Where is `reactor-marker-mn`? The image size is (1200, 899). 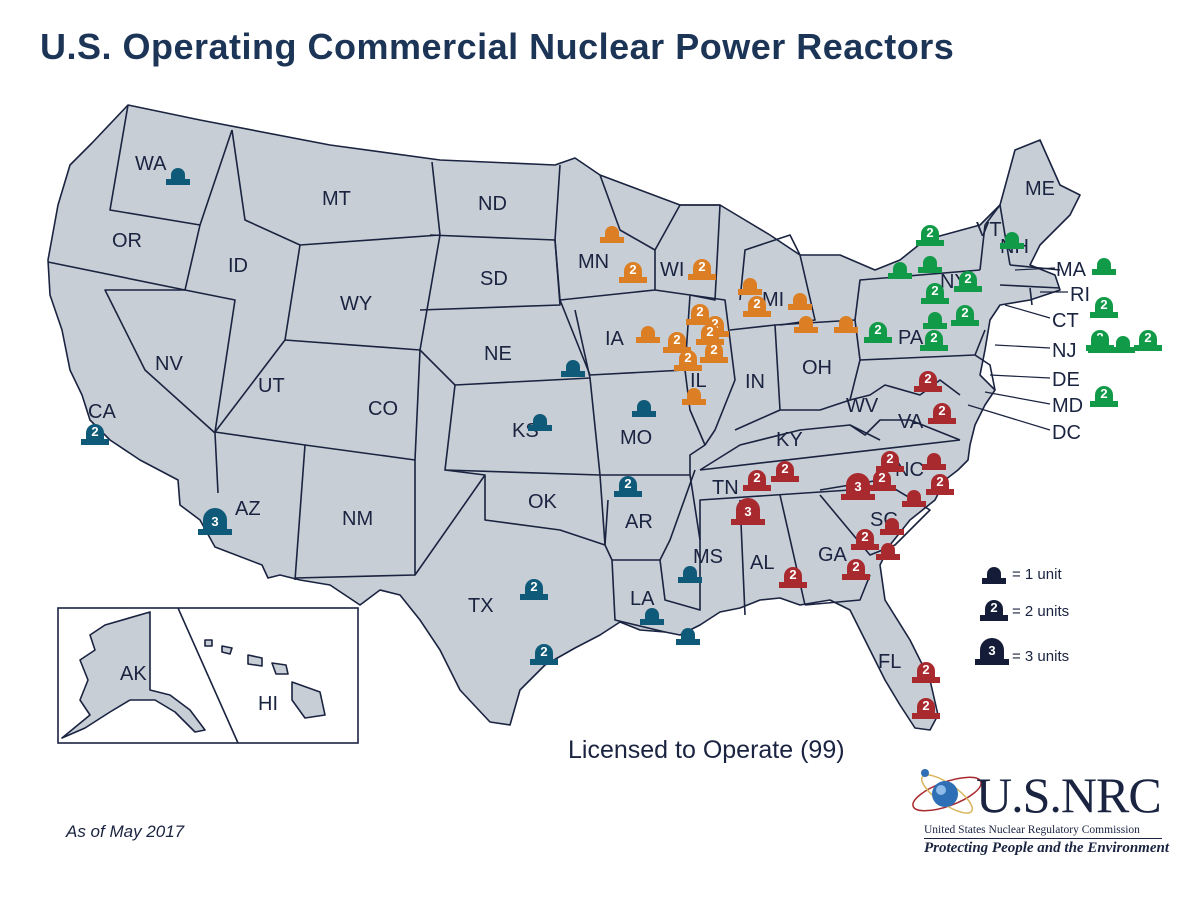 reactor-marker-mn is located at coordinates (612, 234).